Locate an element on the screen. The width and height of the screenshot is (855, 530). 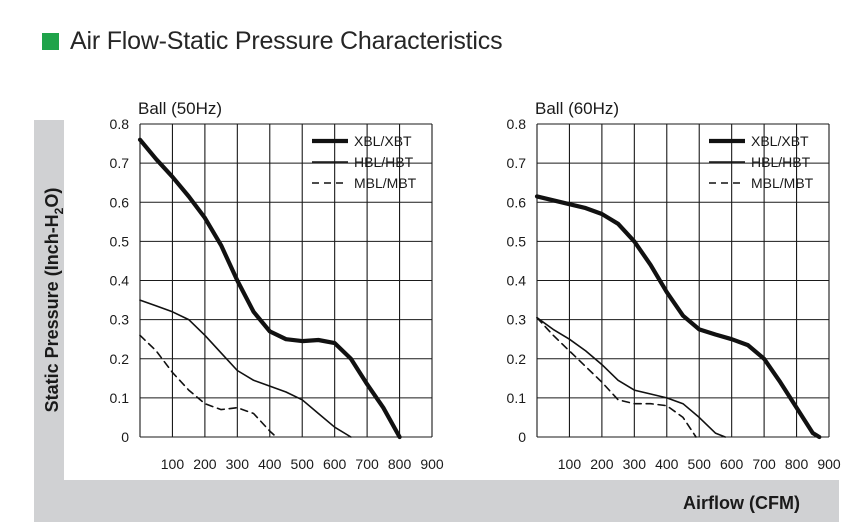
section-heading: Air Flow-Static Pressure Characteristics is located at coordinates (272, 41).